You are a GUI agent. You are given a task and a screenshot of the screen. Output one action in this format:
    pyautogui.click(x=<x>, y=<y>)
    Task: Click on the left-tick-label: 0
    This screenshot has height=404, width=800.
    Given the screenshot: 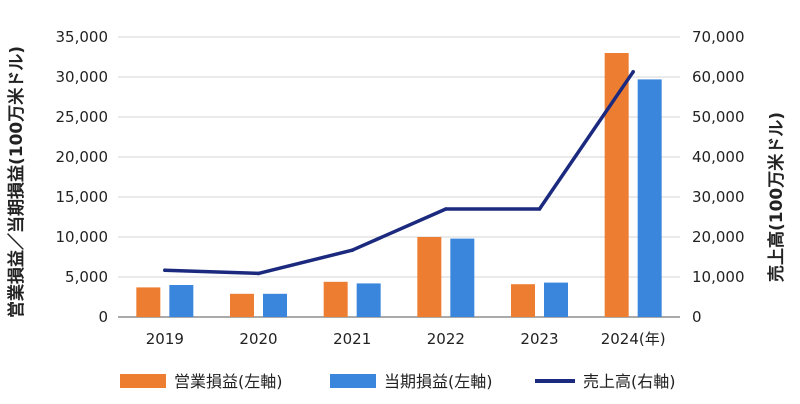 What is the action you would take?
    pyautogui.click(x=103, y=317)
    